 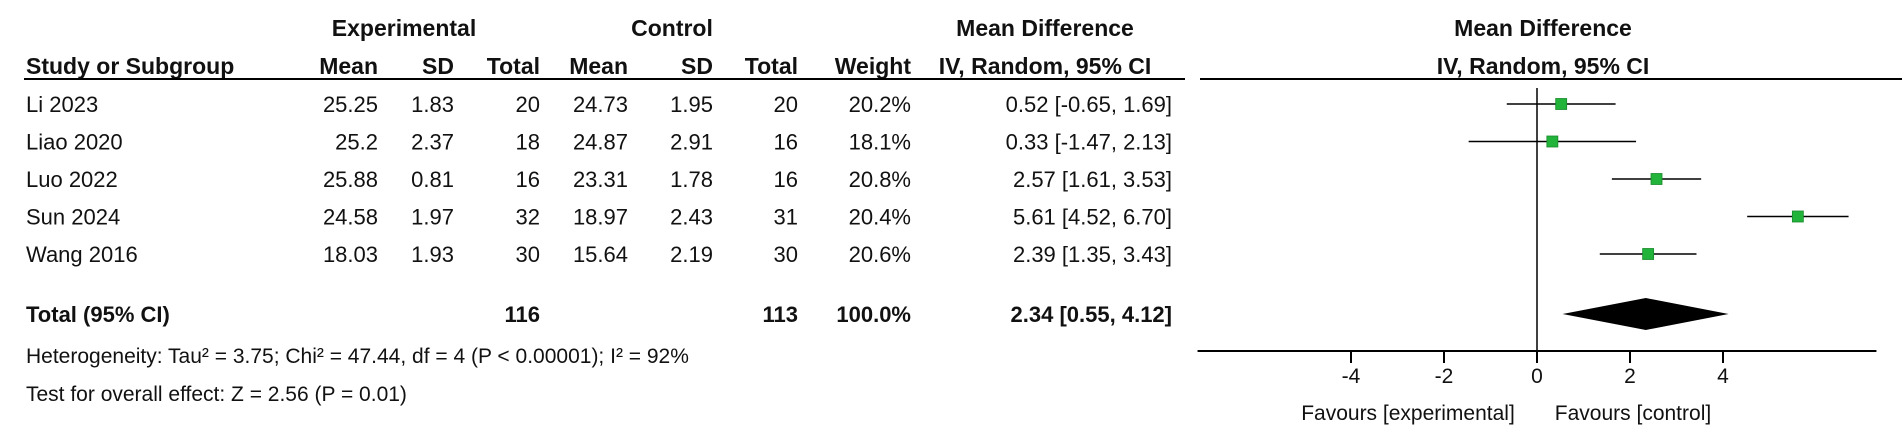 I want to click on weight: 20.2%, so click(x=880, y=104).